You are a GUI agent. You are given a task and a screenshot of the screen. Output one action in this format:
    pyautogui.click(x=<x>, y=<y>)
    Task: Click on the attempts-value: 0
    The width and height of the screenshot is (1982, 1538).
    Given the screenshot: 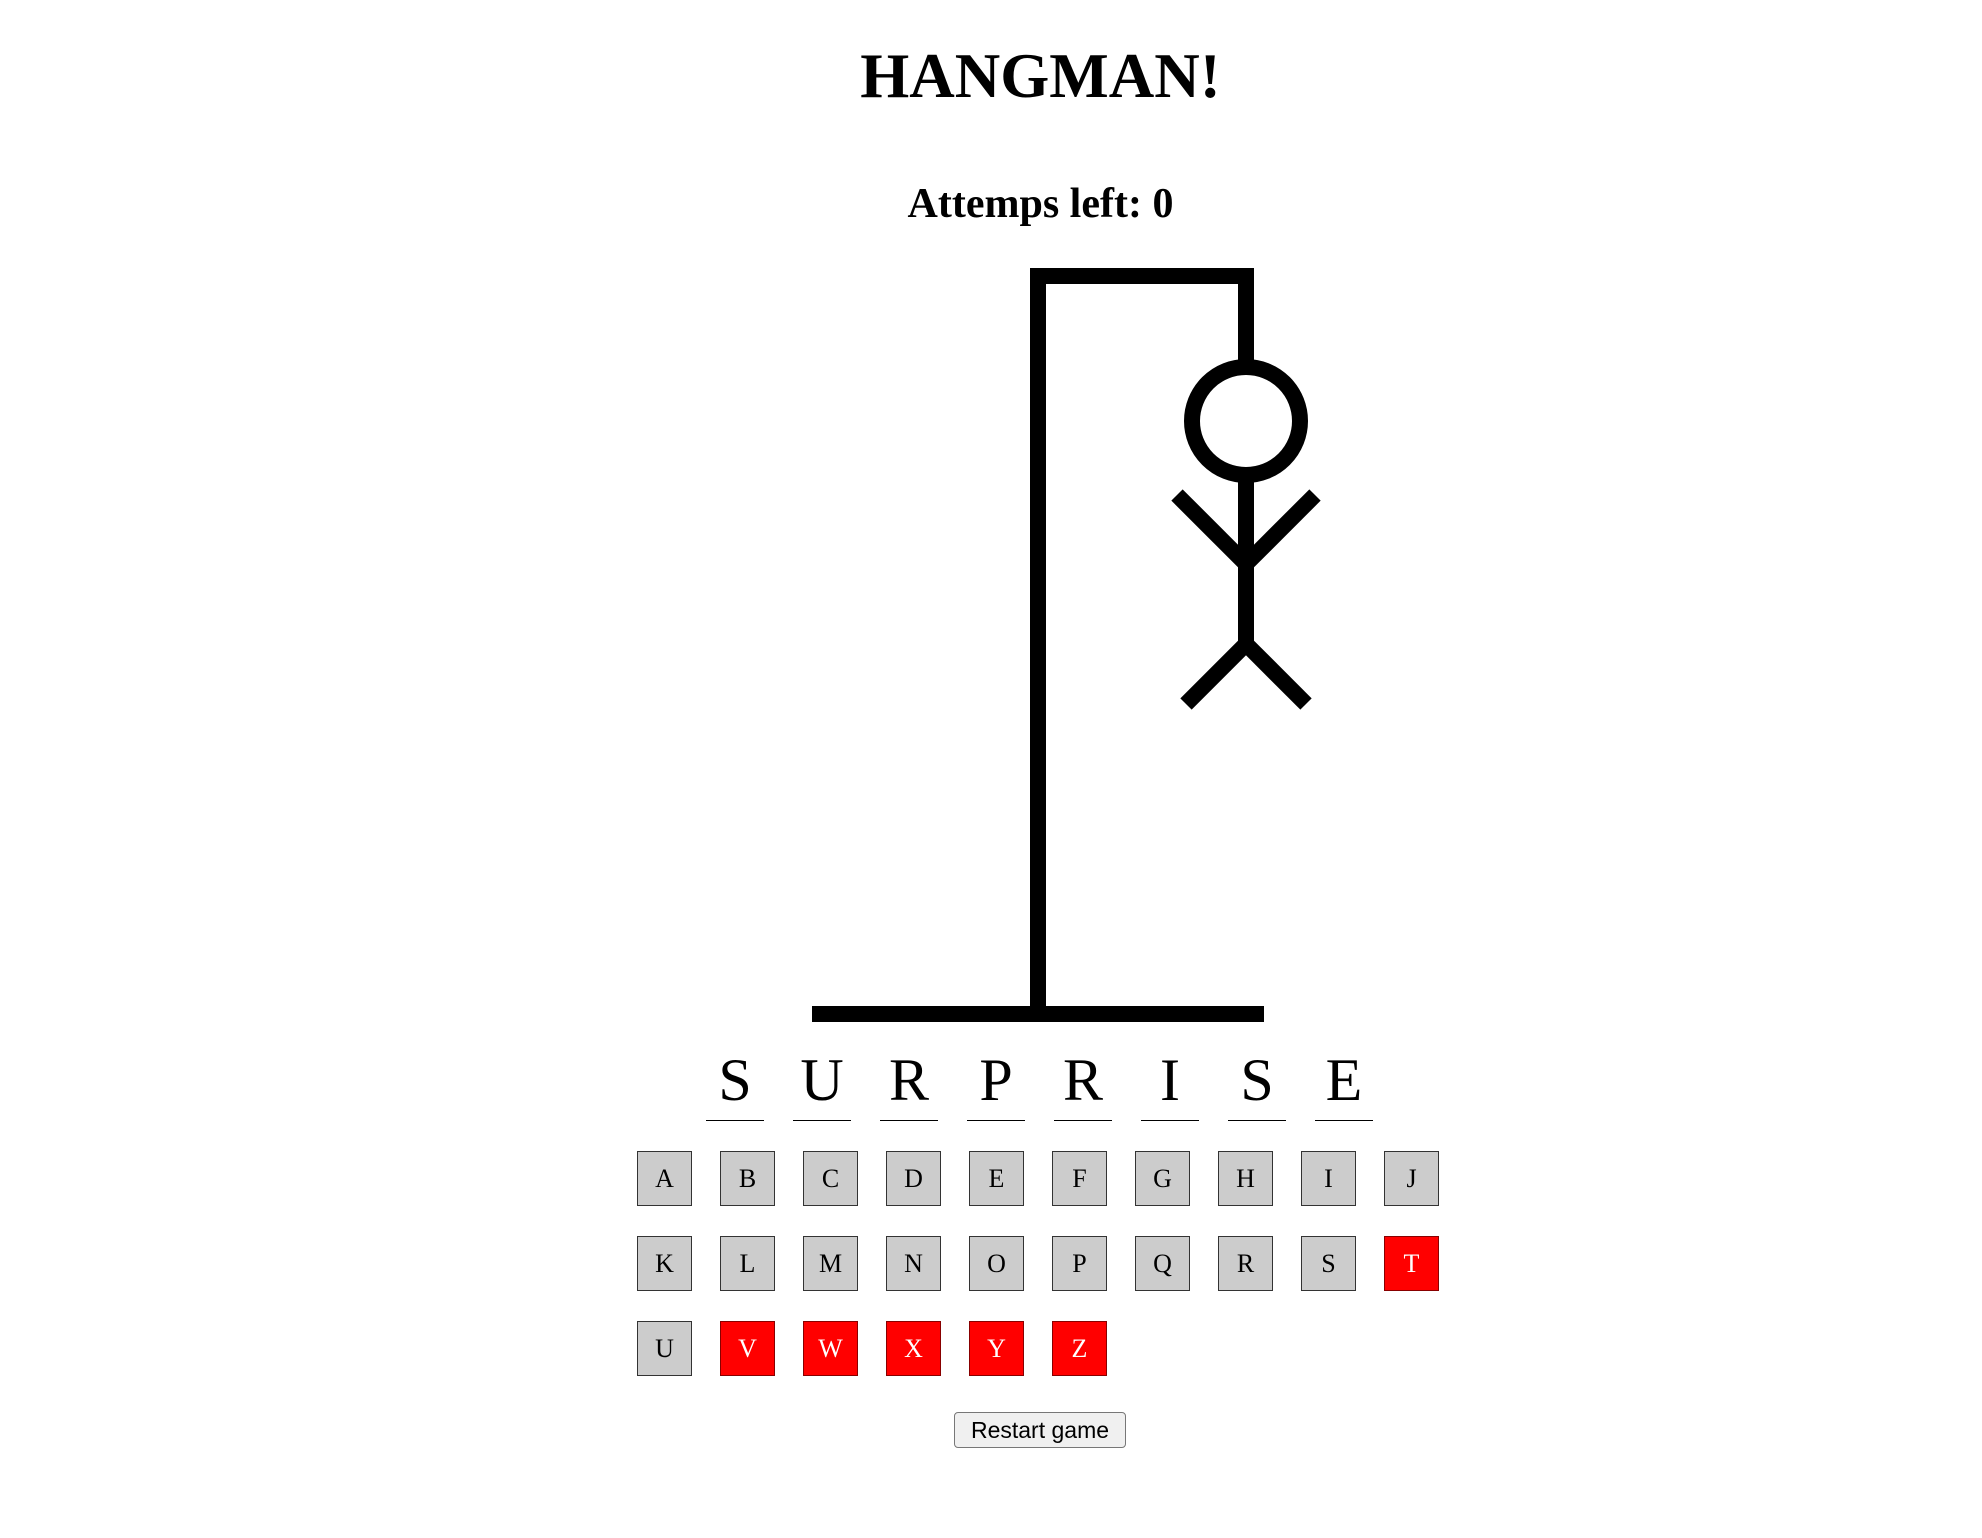 What is the action you would take?
    pyautogui.click(x=1163, y=204)
    